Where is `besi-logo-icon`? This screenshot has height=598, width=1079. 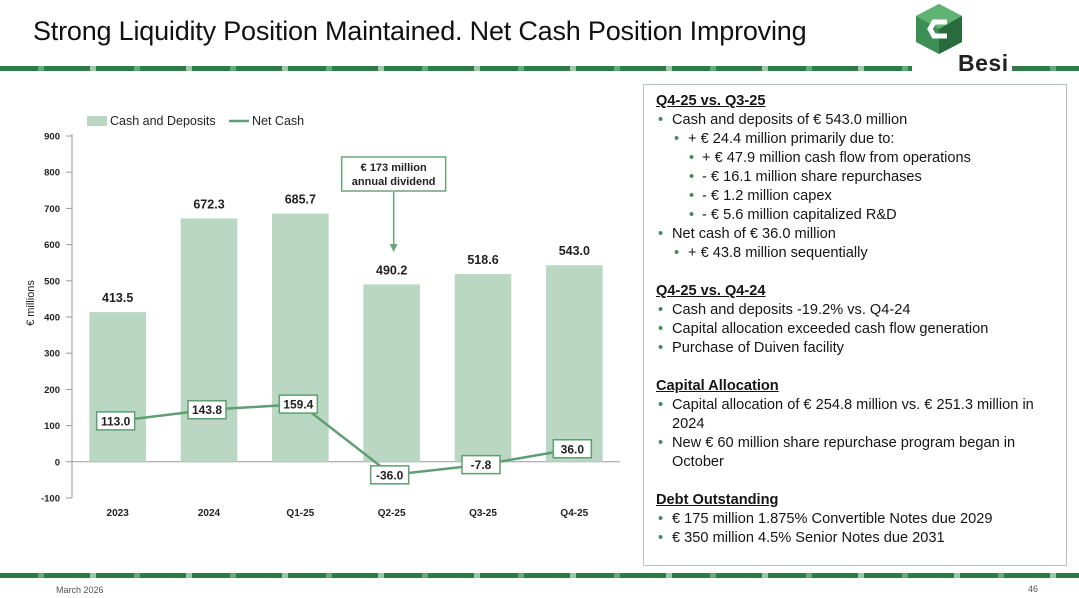 besi-logo-icon is located at coordinates (939, 29).